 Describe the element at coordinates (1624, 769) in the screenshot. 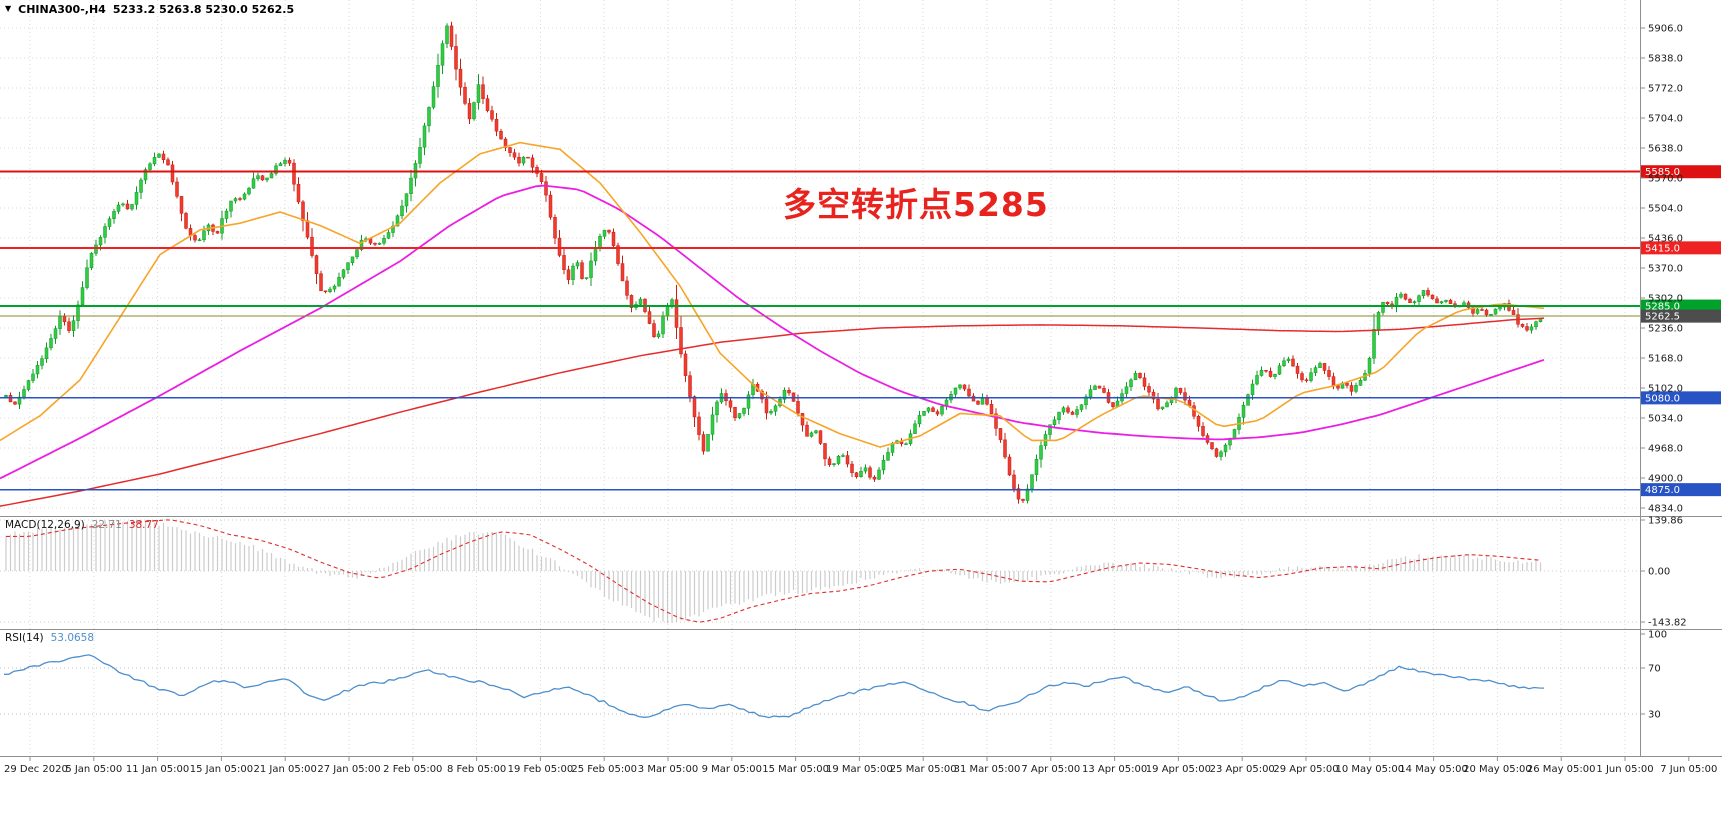

I see `time-axis-label: 1 Jun 05:00` at that location.